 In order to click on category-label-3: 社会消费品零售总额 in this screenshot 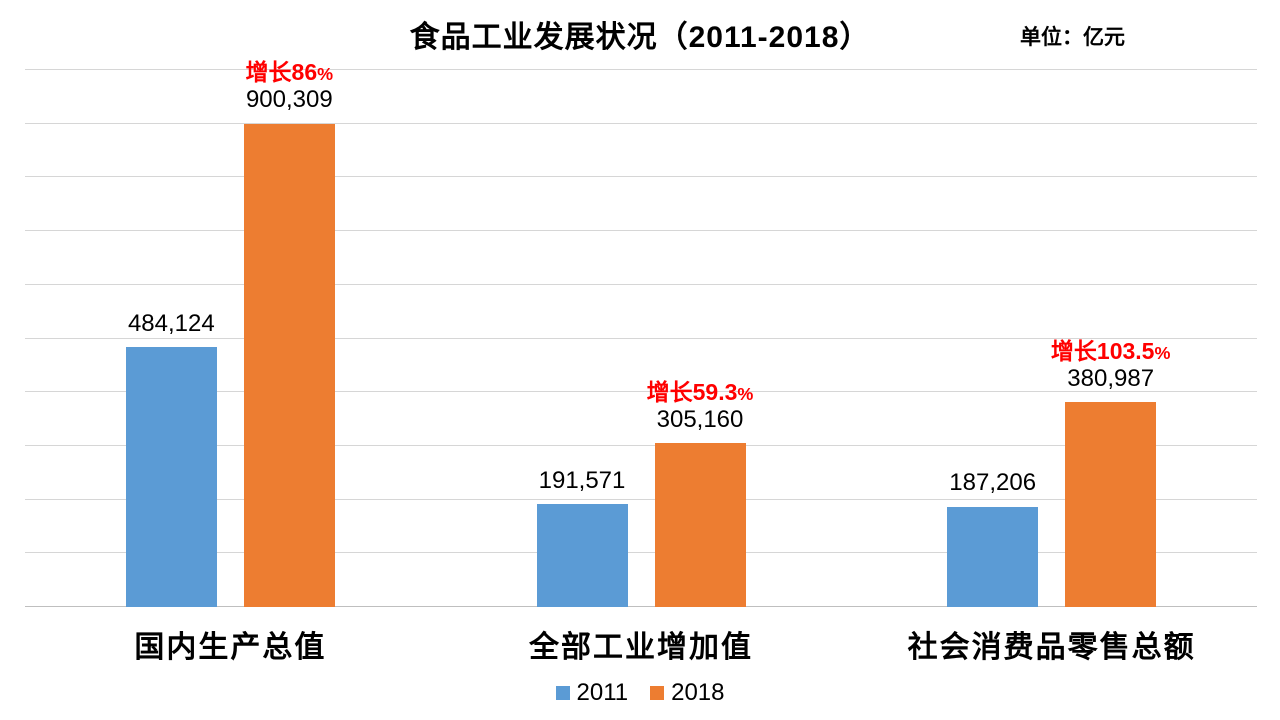, I will do `click(1051, 647)`.